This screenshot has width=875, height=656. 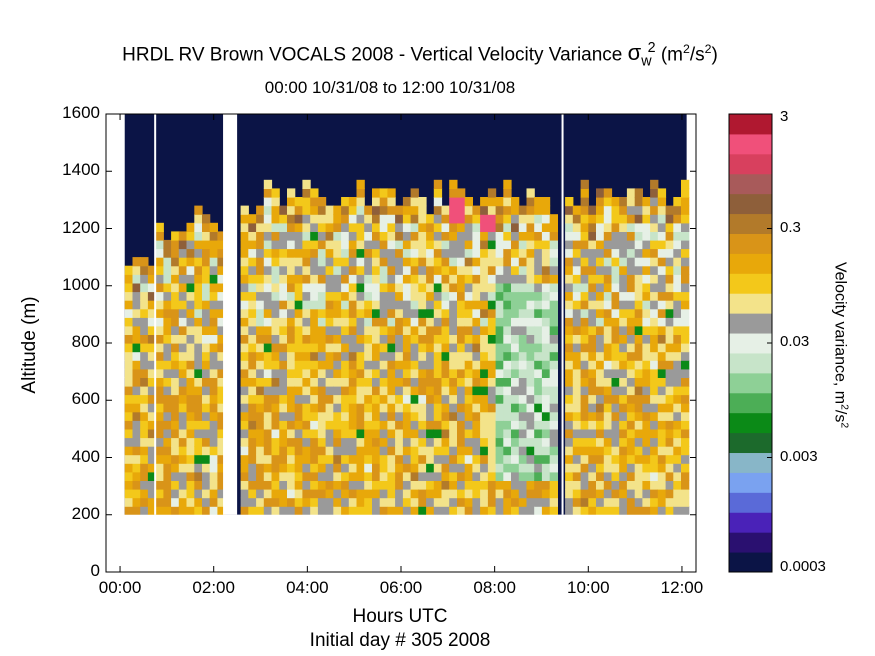 What do you see at coordinates (95, 570) in the screenshot?
I see `y-tick-label: 0` at bounding box center [95, 570].